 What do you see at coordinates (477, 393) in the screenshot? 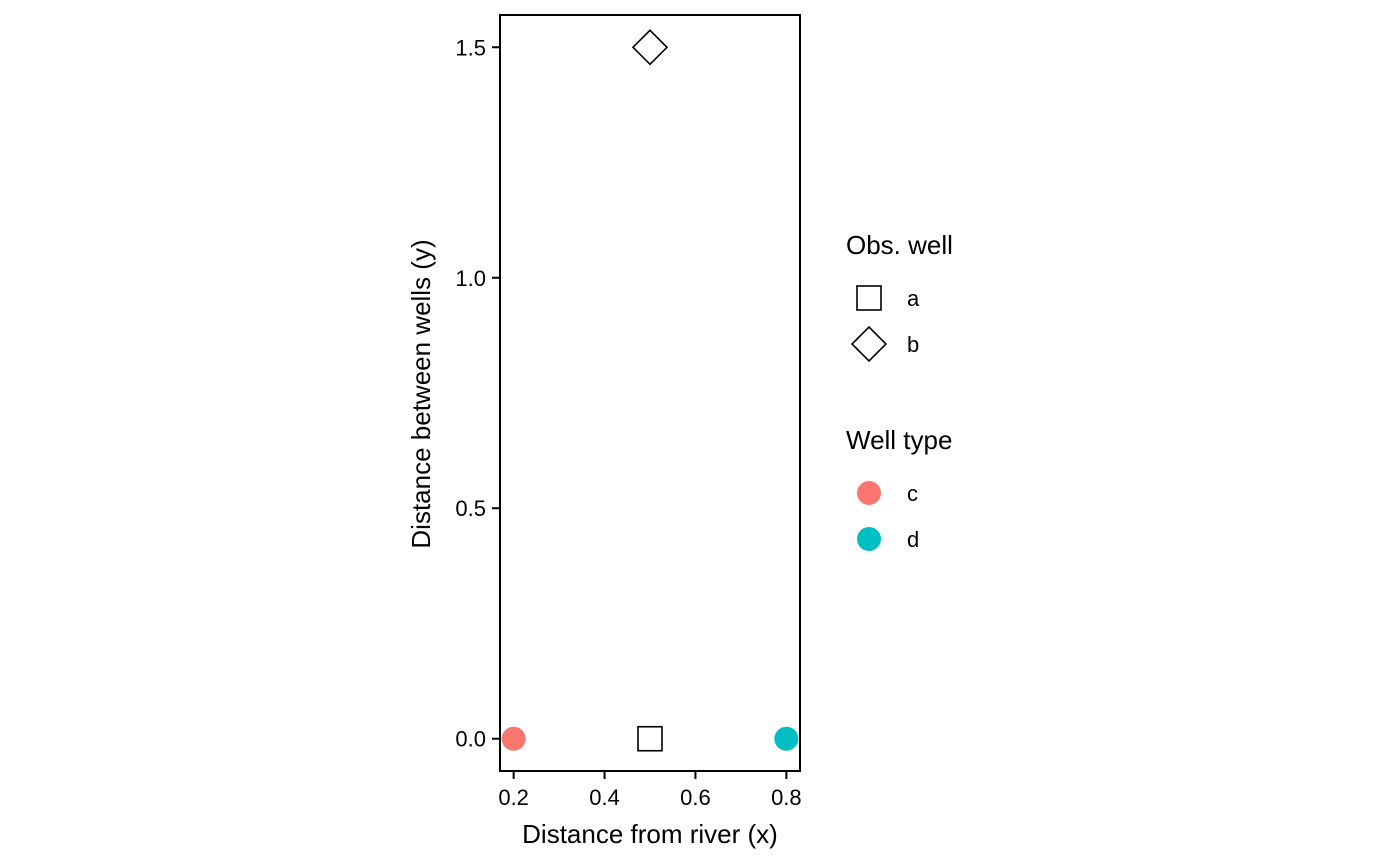
I see `y-axis: 0.0 0.5 1.0 1.5` at bounding box center [477, 393].